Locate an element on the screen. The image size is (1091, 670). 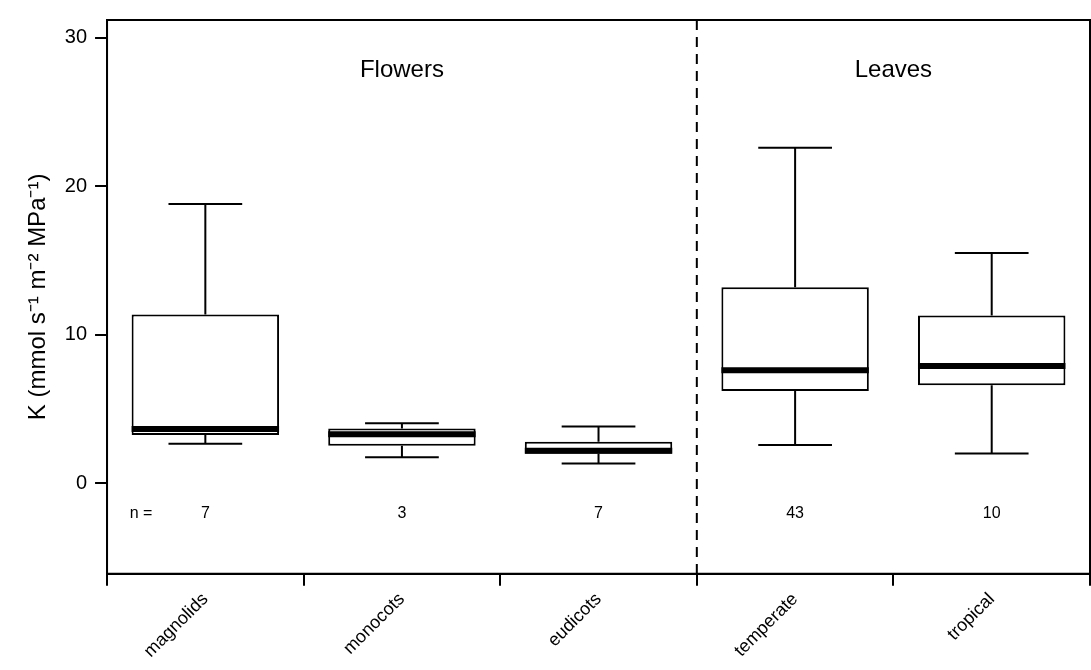
annotation: n = is located at coordinates (141, 513).